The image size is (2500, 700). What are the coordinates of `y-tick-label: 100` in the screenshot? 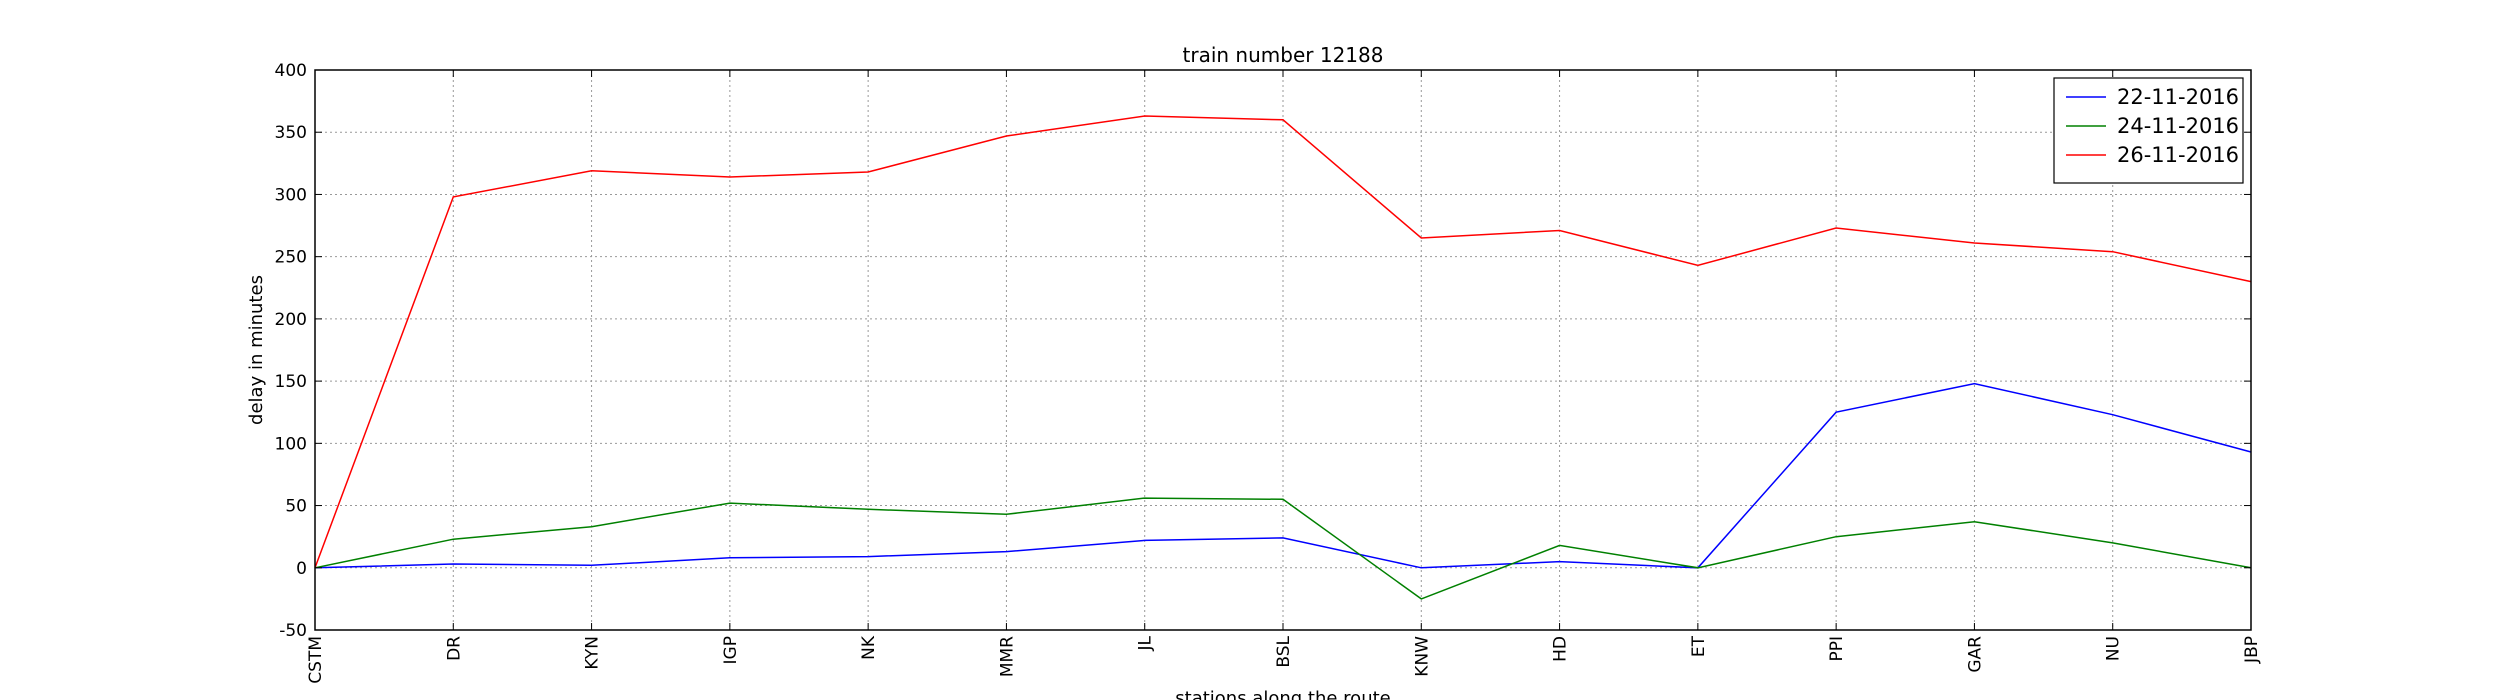 It's located at (291, 444).